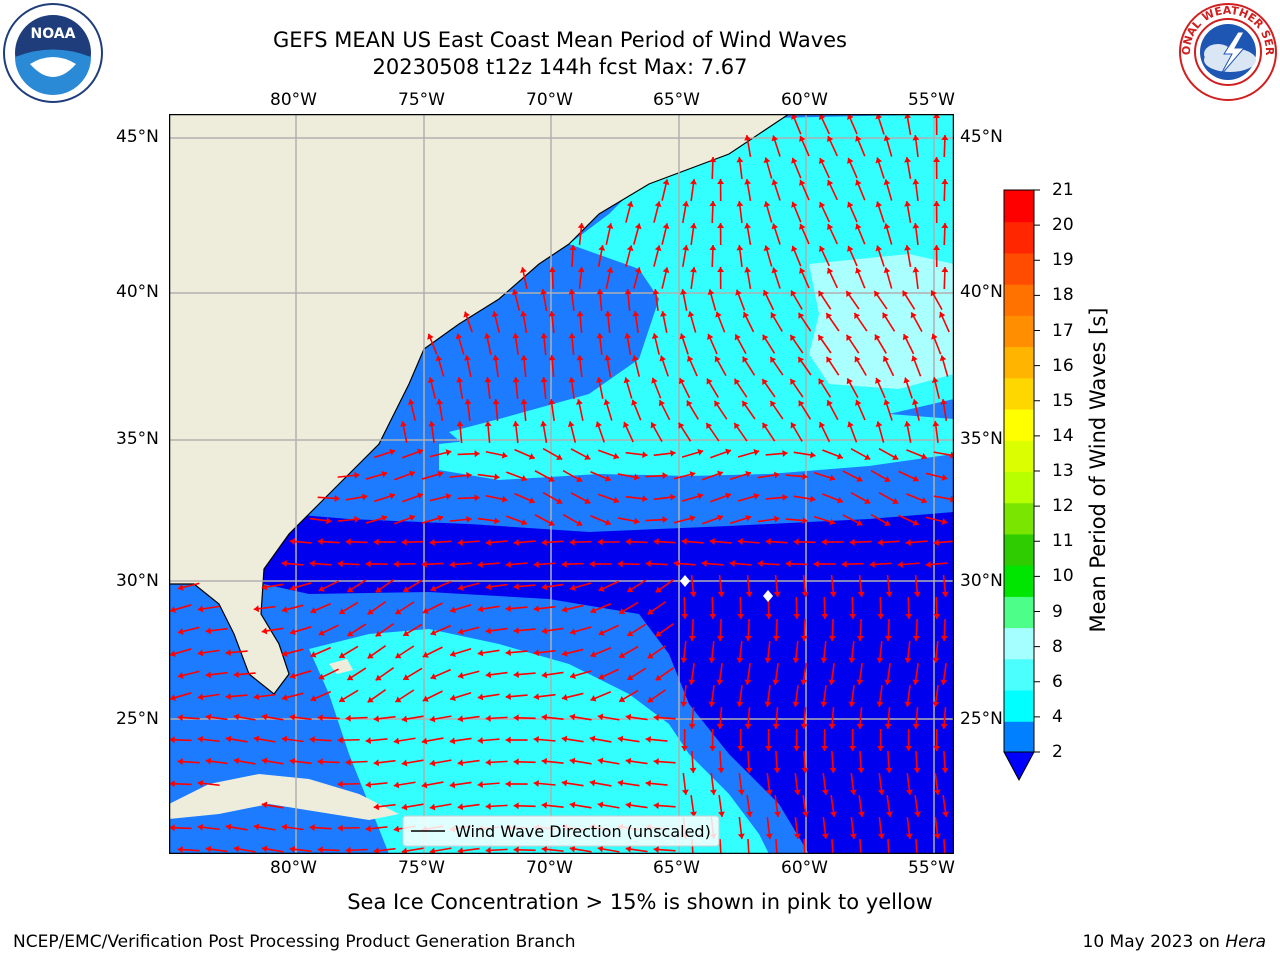 This screenshot has height=960, width=1280. I want to click on colorbar-tick-label: 14, so click(1063, 435).